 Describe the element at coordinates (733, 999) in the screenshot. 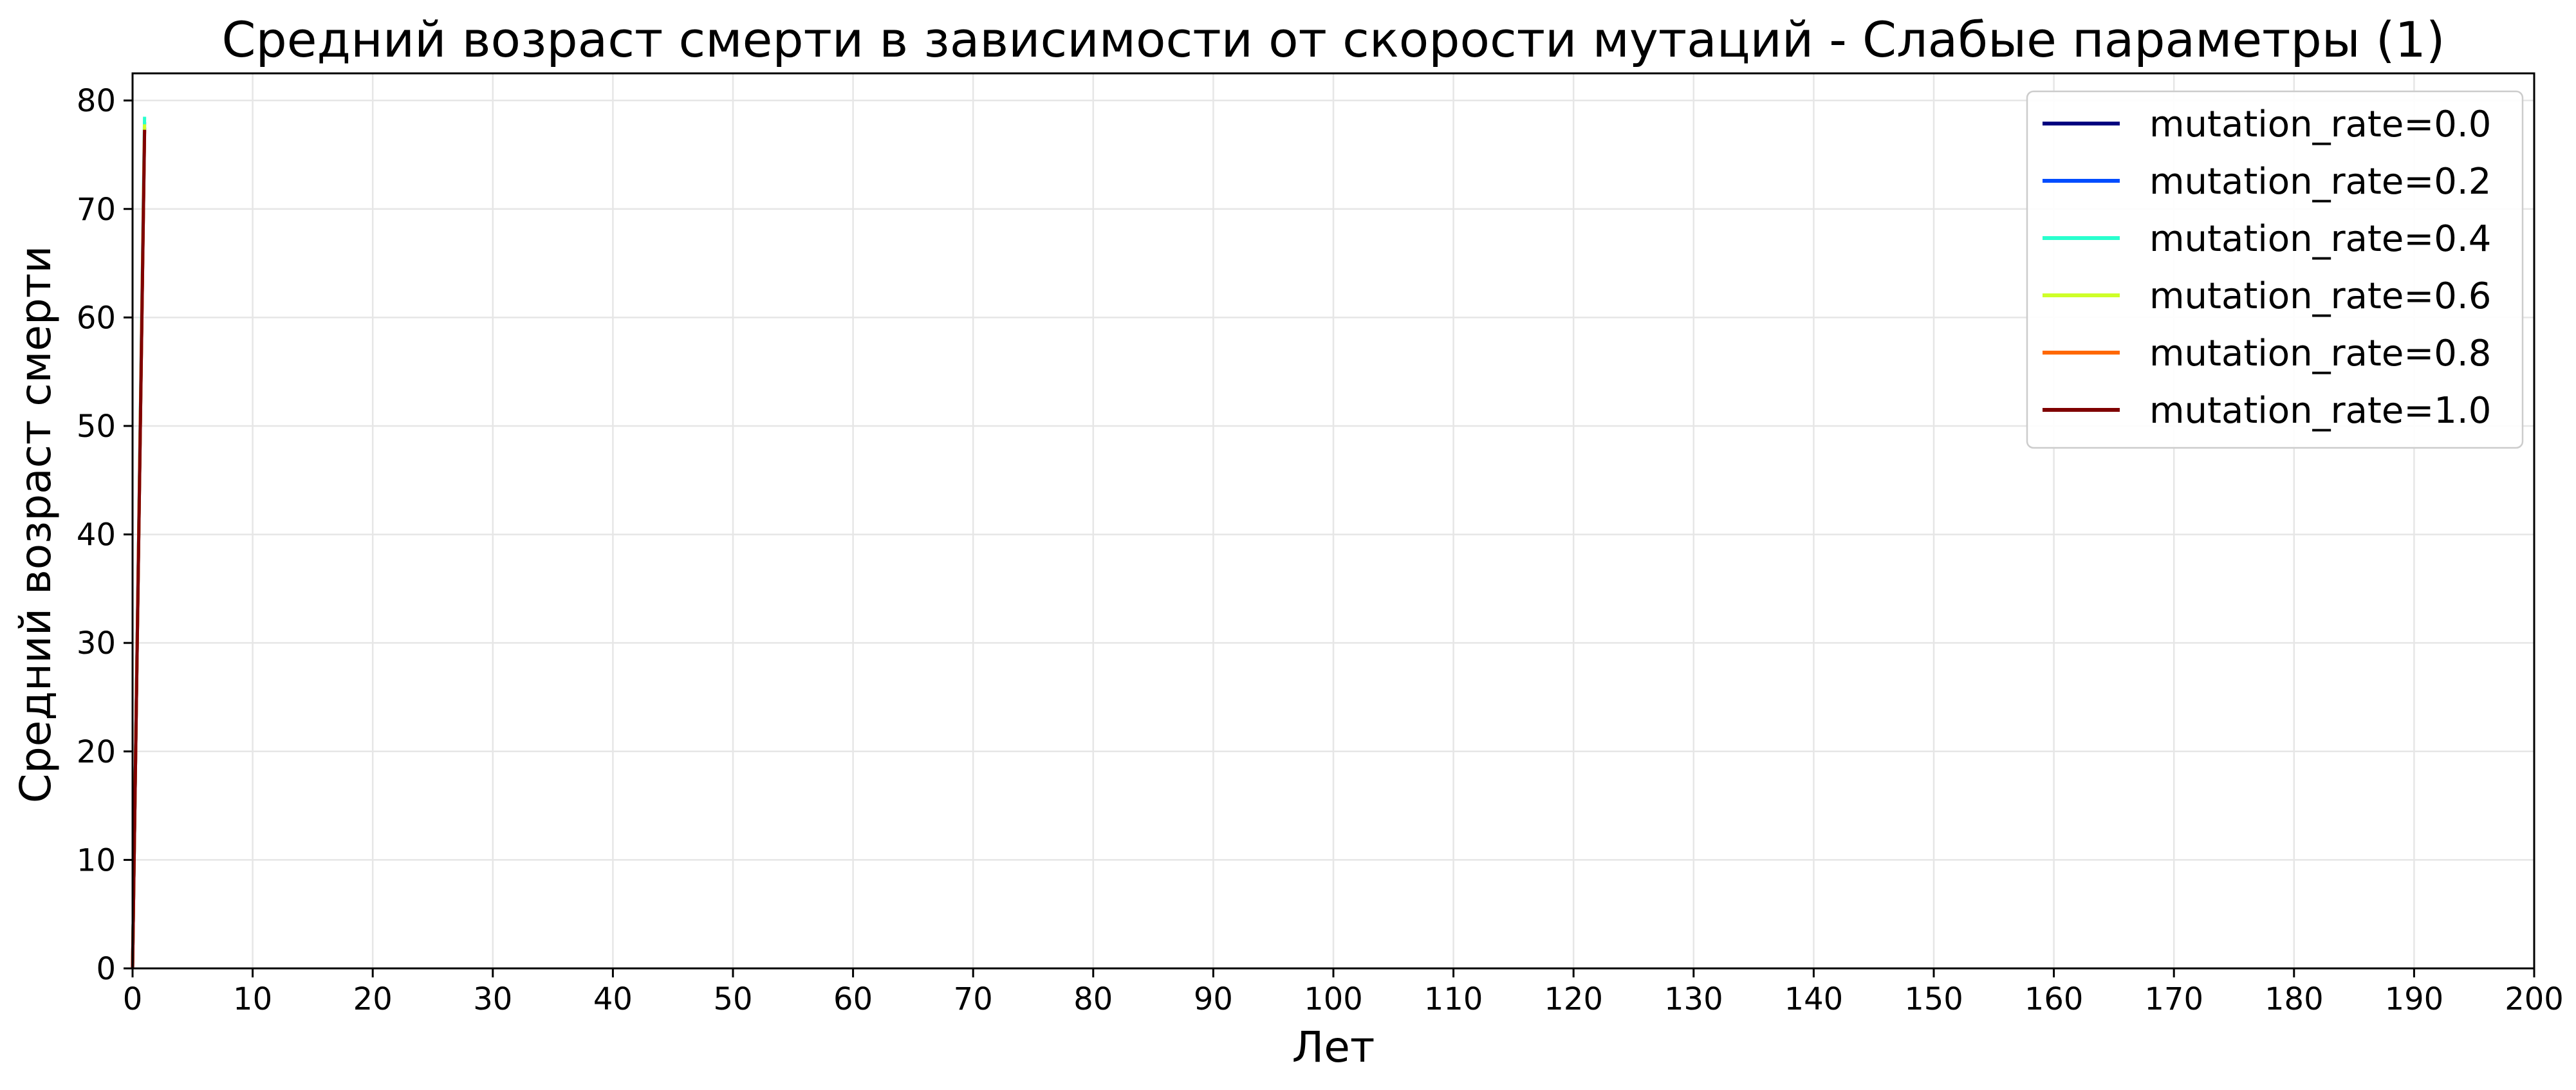

I see `x-tick-label: 50` at that location.